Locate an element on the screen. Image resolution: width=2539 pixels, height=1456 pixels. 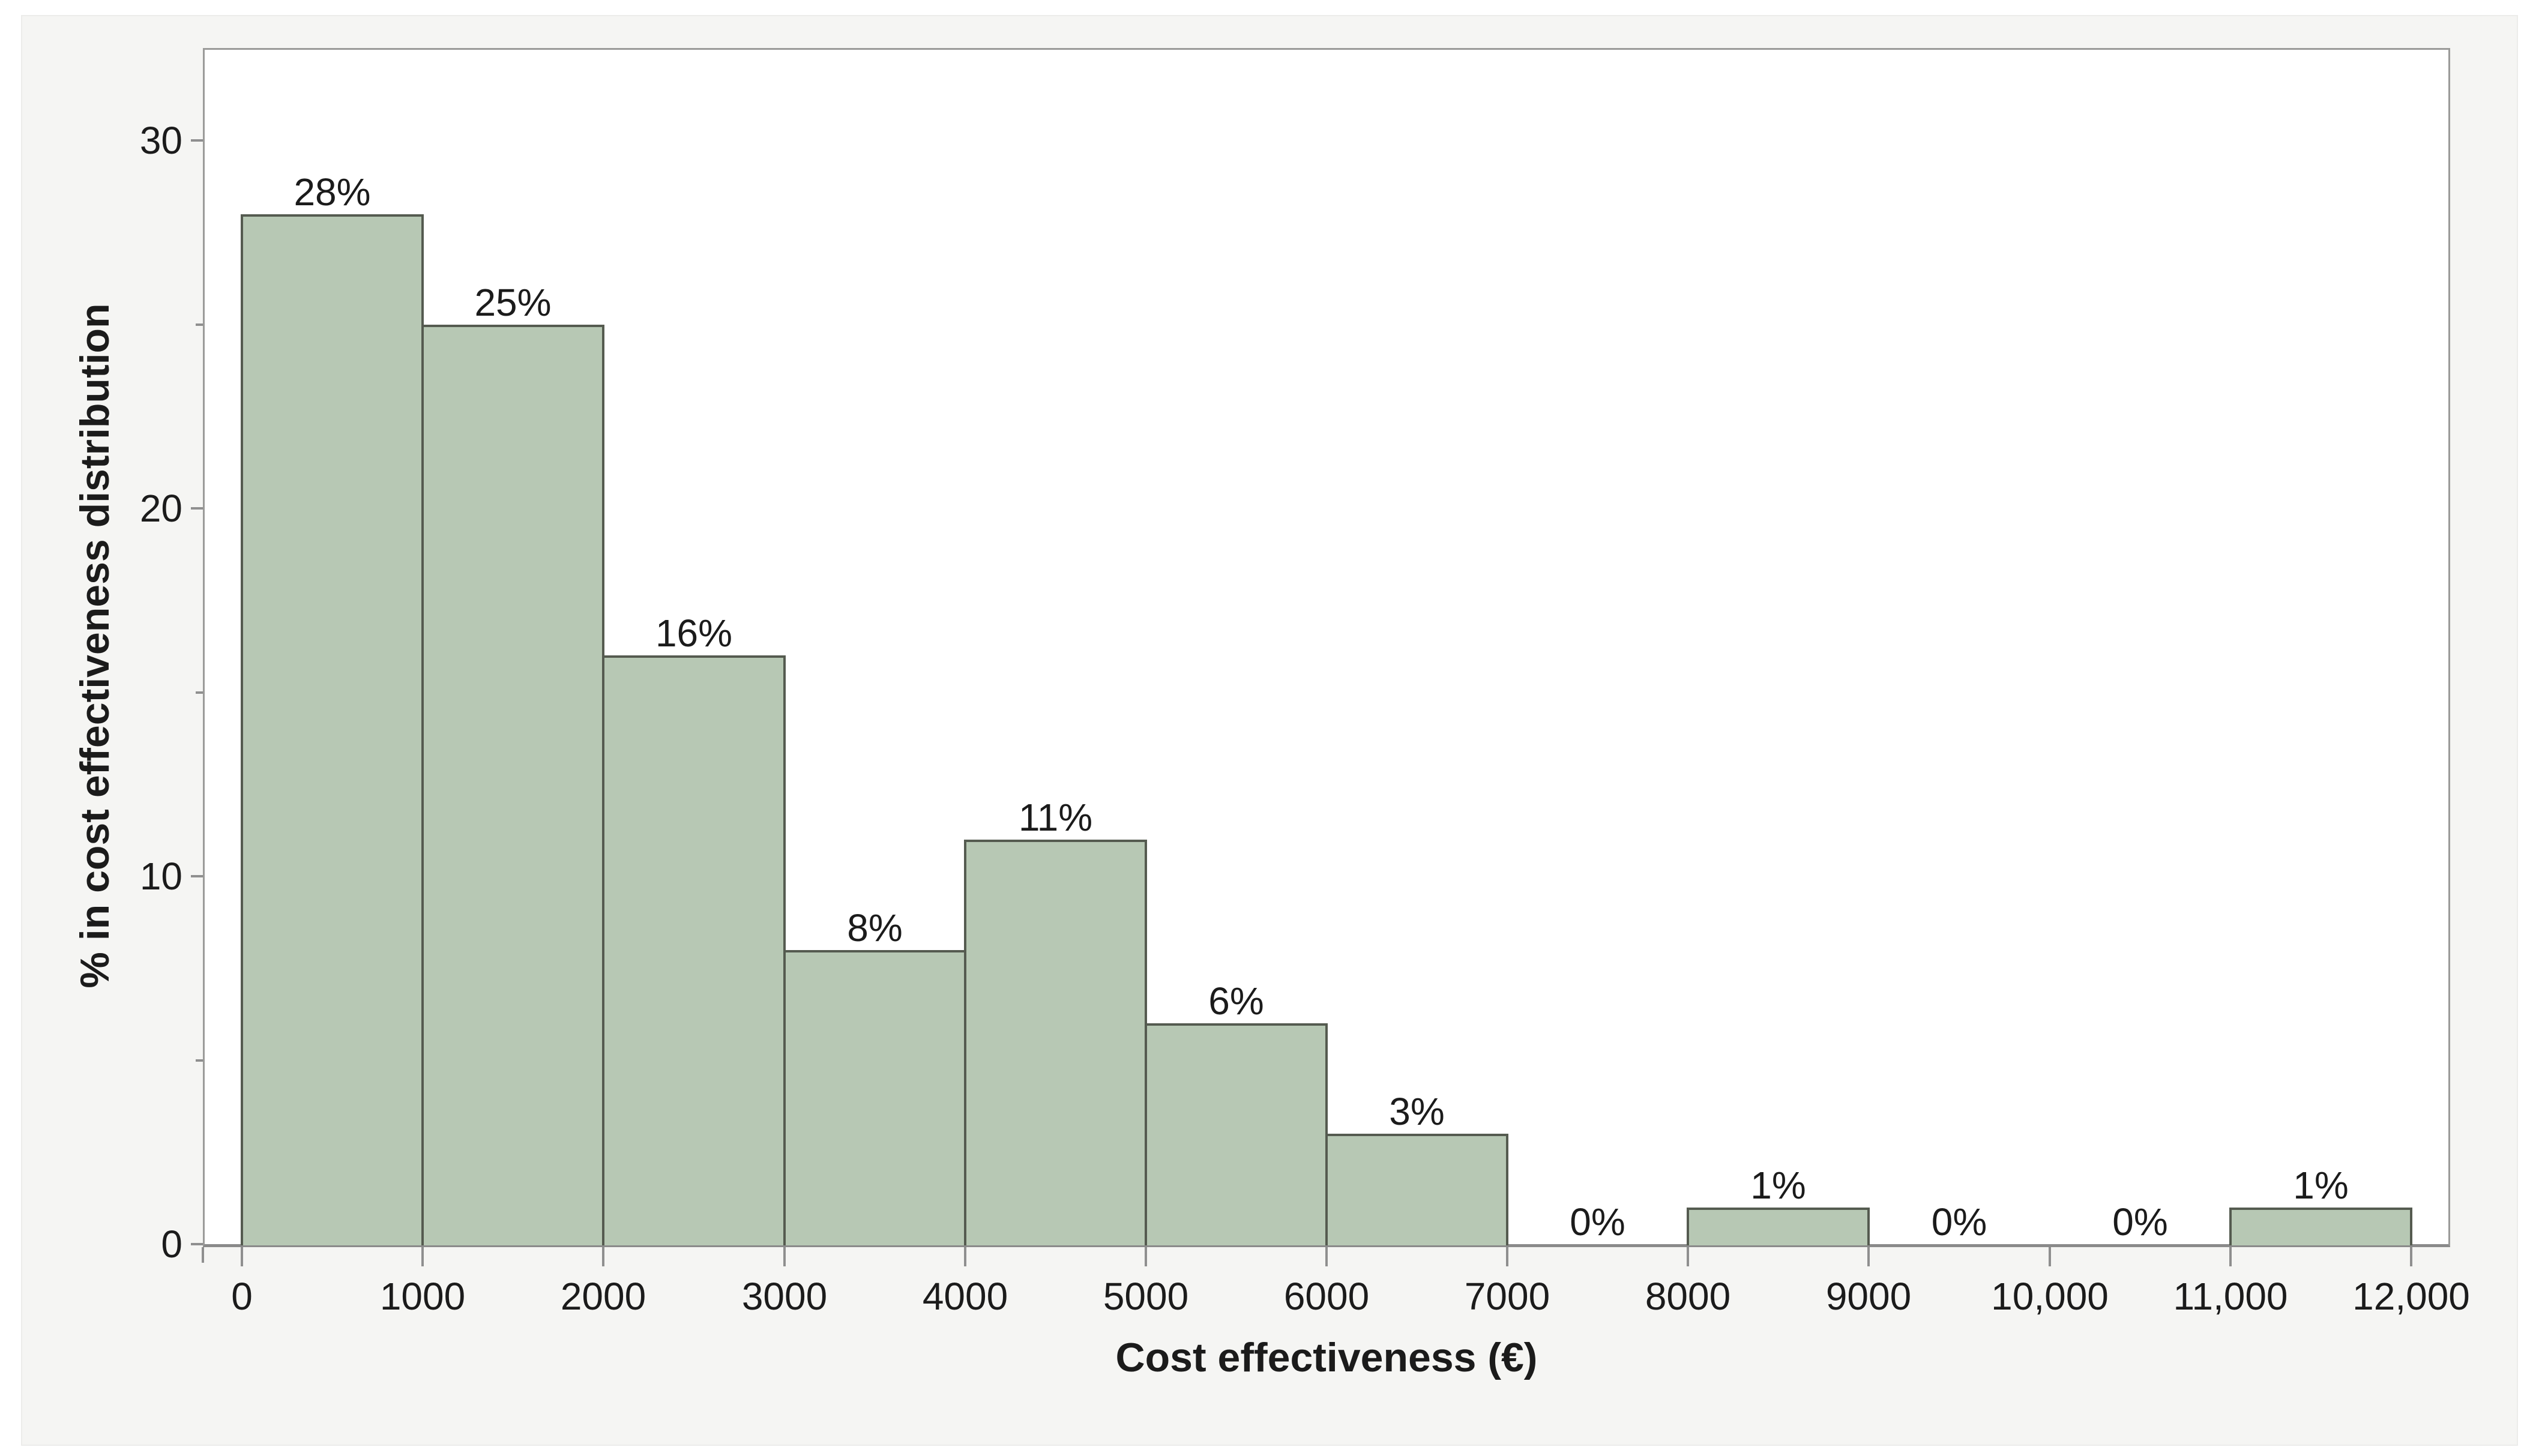
bar-1000–2000 is located at coordinates (512, 785).